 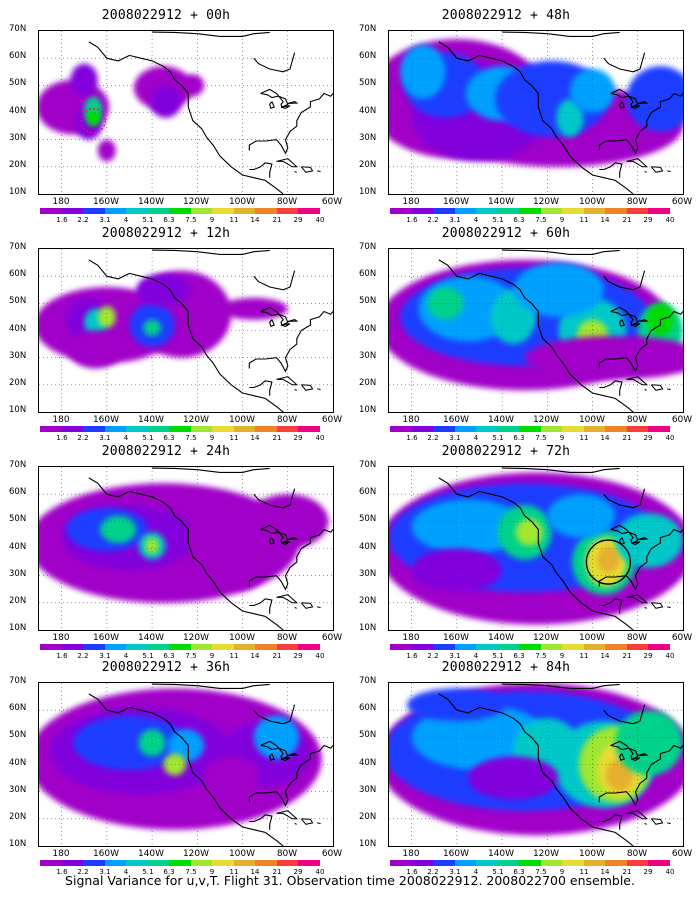 I want to click on colorbar-label: 14, so click(x=605, y=438).